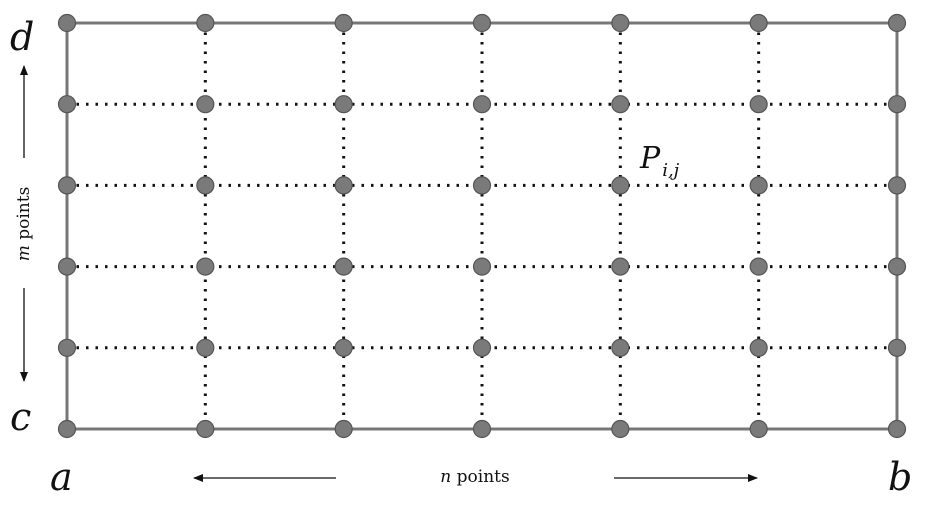  Describe the element at coordinates (900, 477) in the screenshot. I see `corner-label-b: b` at that location.